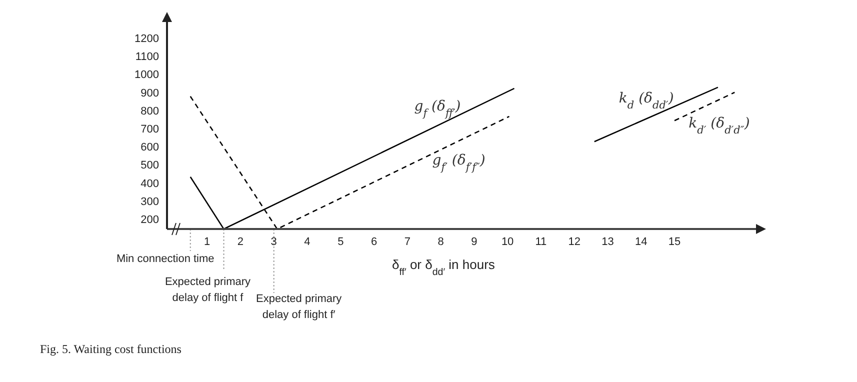 The height and width of the screenshot is (382, 857). Describe the element at coordinates (146, 75) in the screenshot. I see `y-tick-label: 1000` at that location.